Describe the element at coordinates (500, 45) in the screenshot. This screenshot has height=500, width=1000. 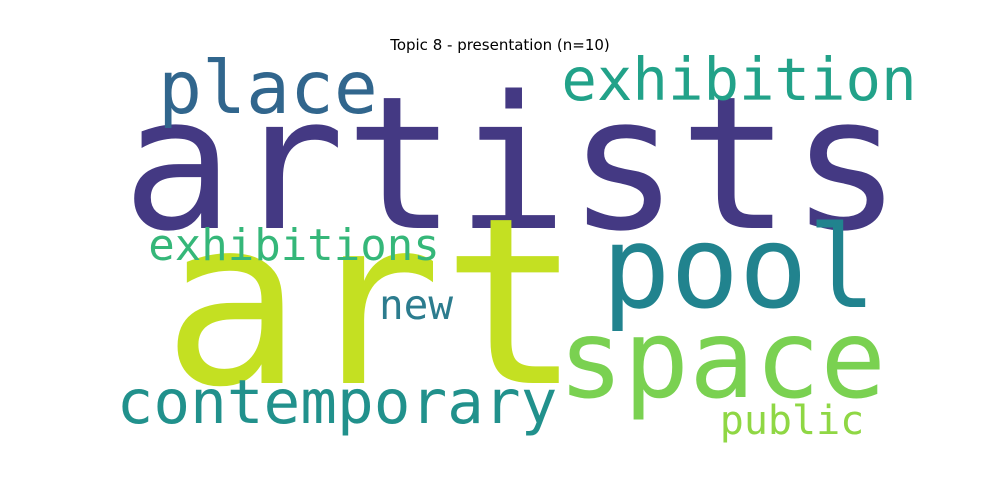
I see `page-title: Topic 8 - presentation (n=10)` at that location.